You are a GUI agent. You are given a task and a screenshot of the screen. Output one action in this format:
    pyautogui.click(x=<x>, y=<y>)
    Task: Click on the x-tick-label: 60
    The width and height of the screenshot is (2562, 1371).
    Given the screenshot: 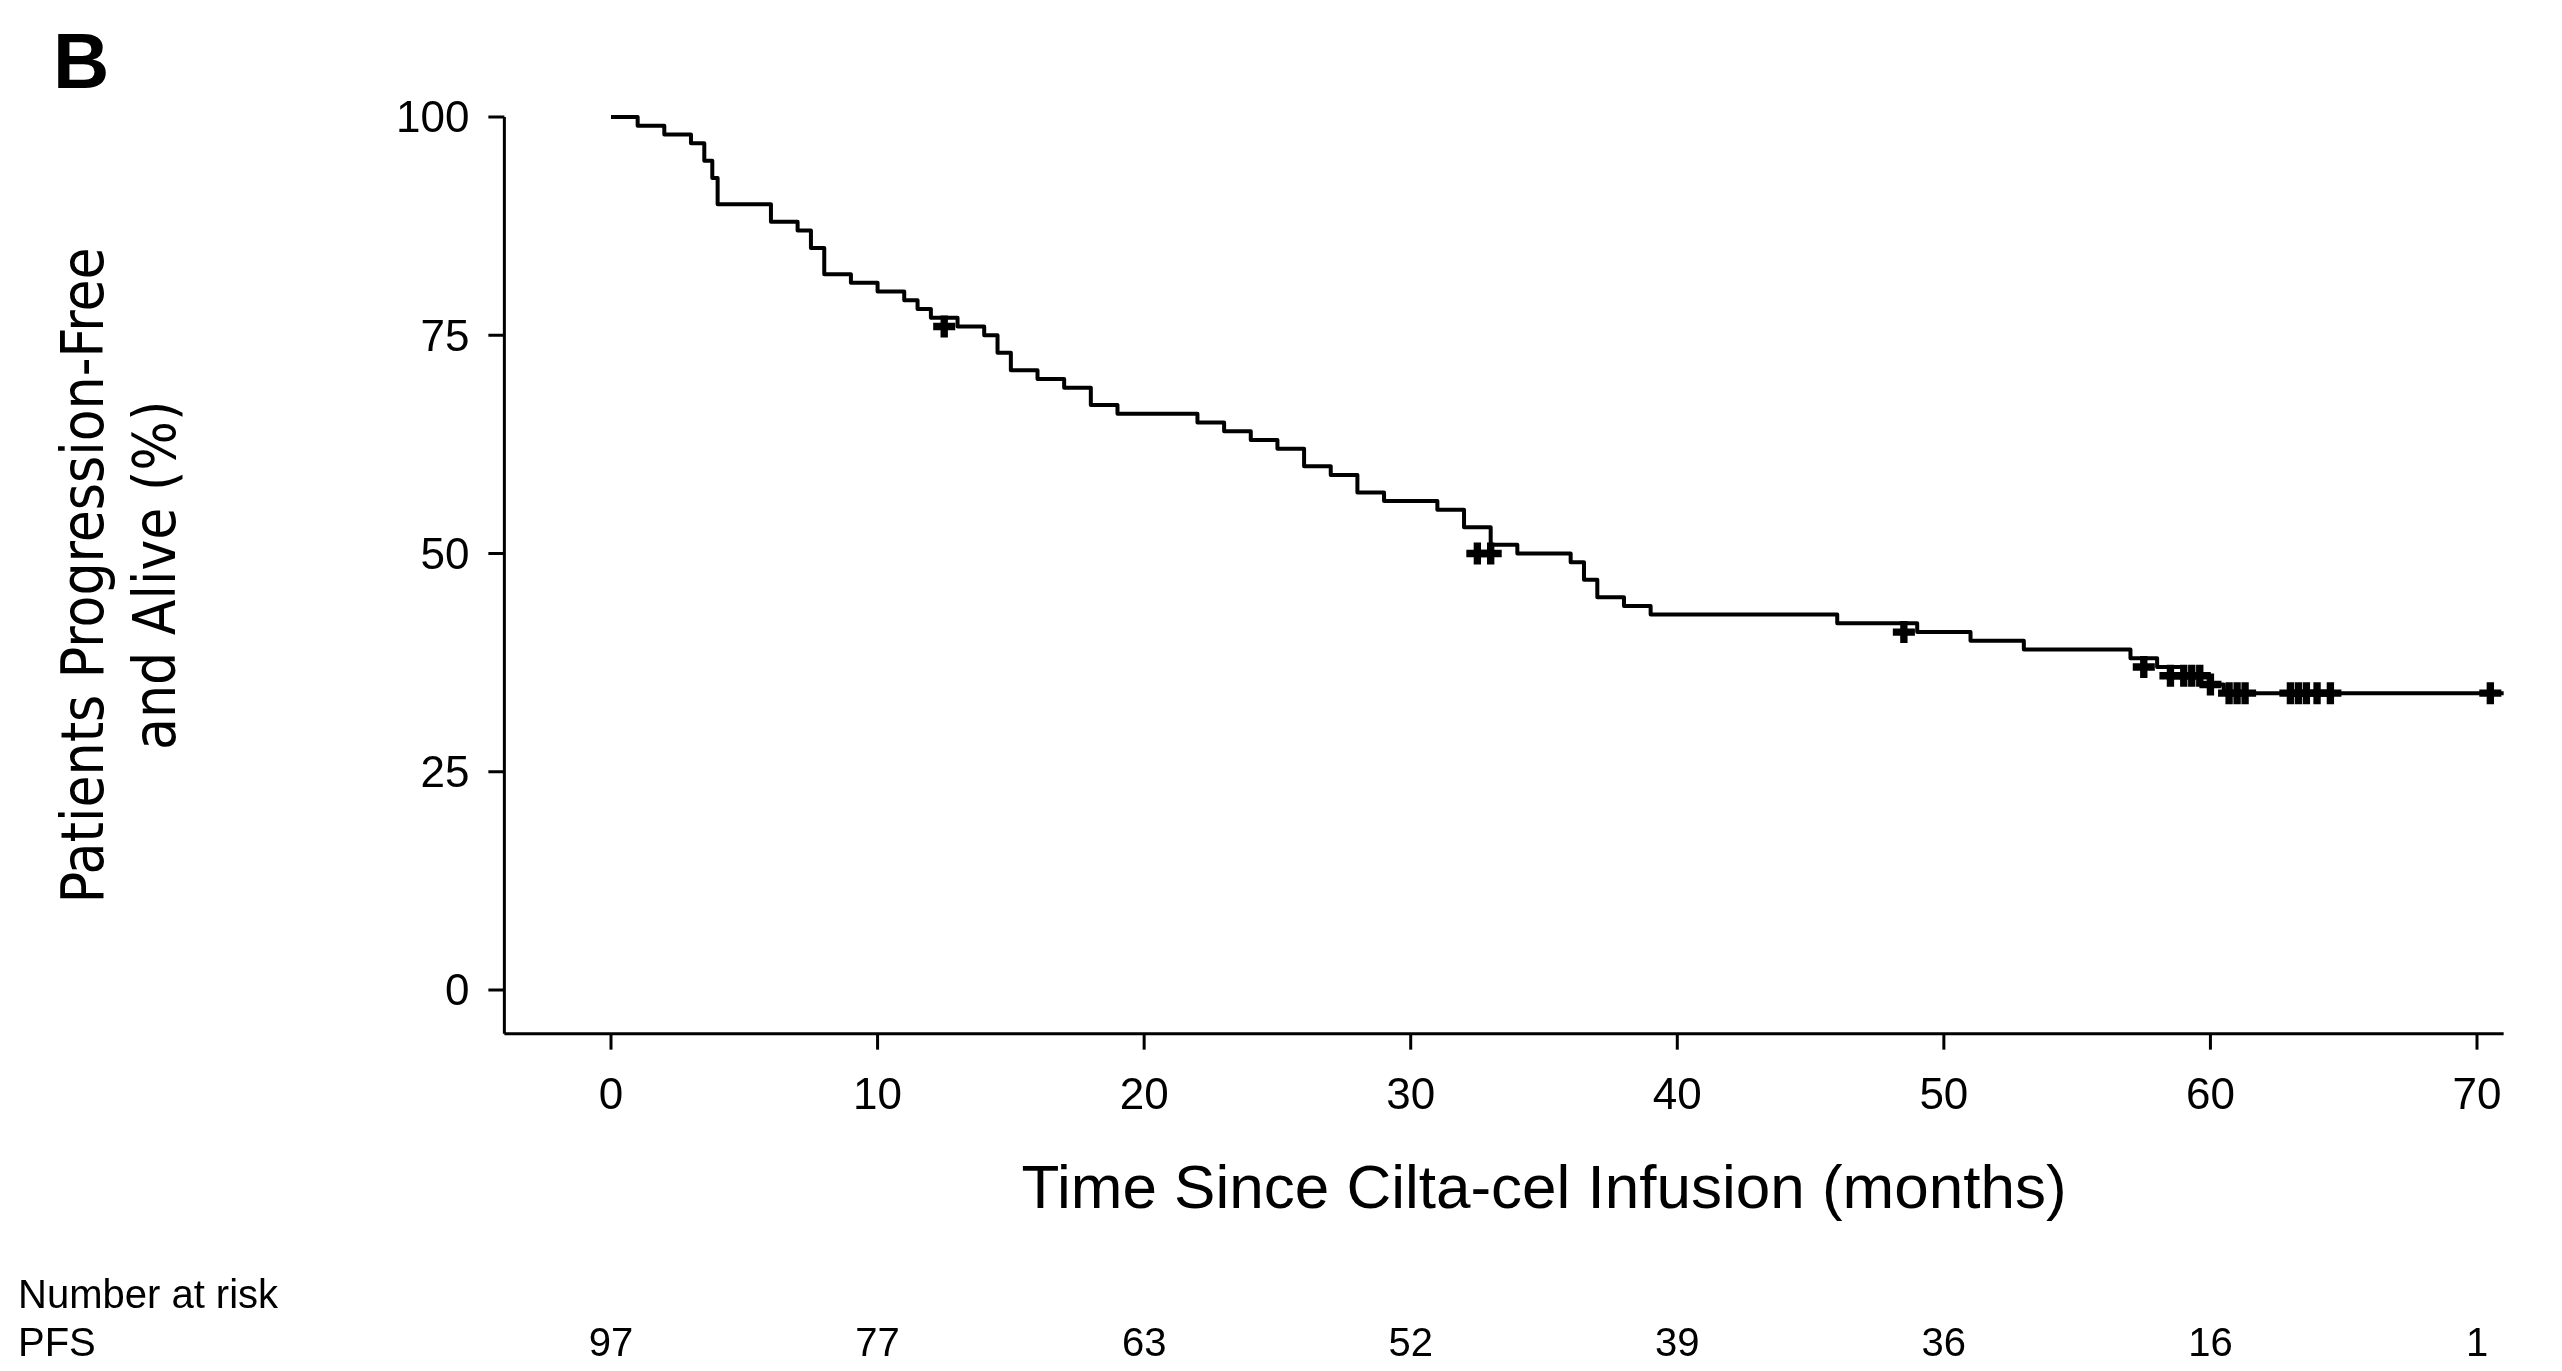 What is the action you would take?
    pyautogui.click(x=2210, y=1093)
    